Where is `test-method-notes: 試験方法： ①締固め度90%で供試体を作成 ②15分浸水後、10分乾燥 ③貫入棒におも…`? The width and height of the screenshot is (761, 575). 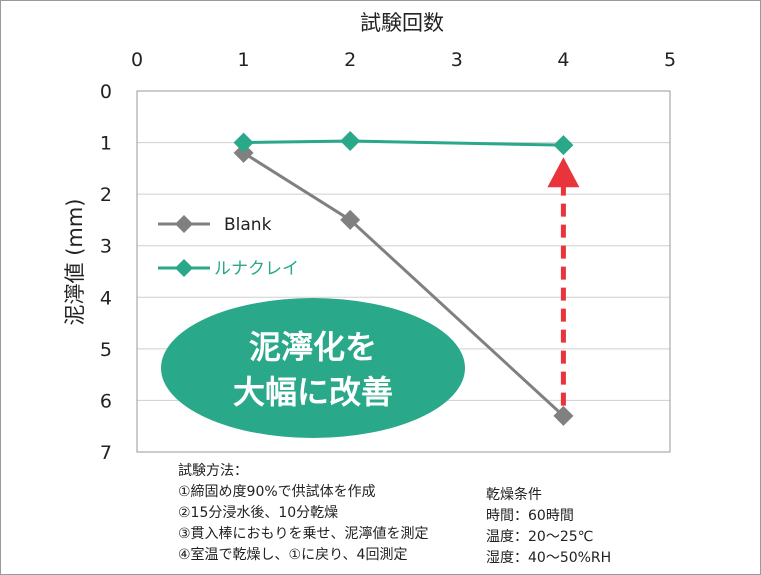 test-method-notes: 試験方法： ①締固め度90%で供試体を作成 ②15分浸水後、10分乾燥 ③貫入棒におも… is located at coordinates (303, 513).